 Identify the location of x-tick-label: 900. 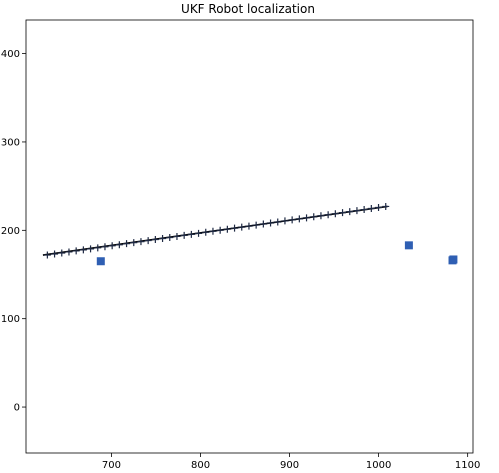
(289, 465).